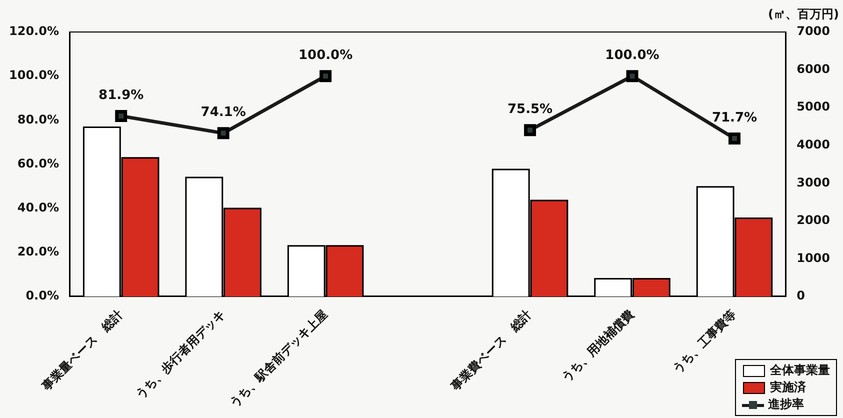 The image size is (843, 418). I want to click on y2-tick-label: 2000, so click(813, 220).